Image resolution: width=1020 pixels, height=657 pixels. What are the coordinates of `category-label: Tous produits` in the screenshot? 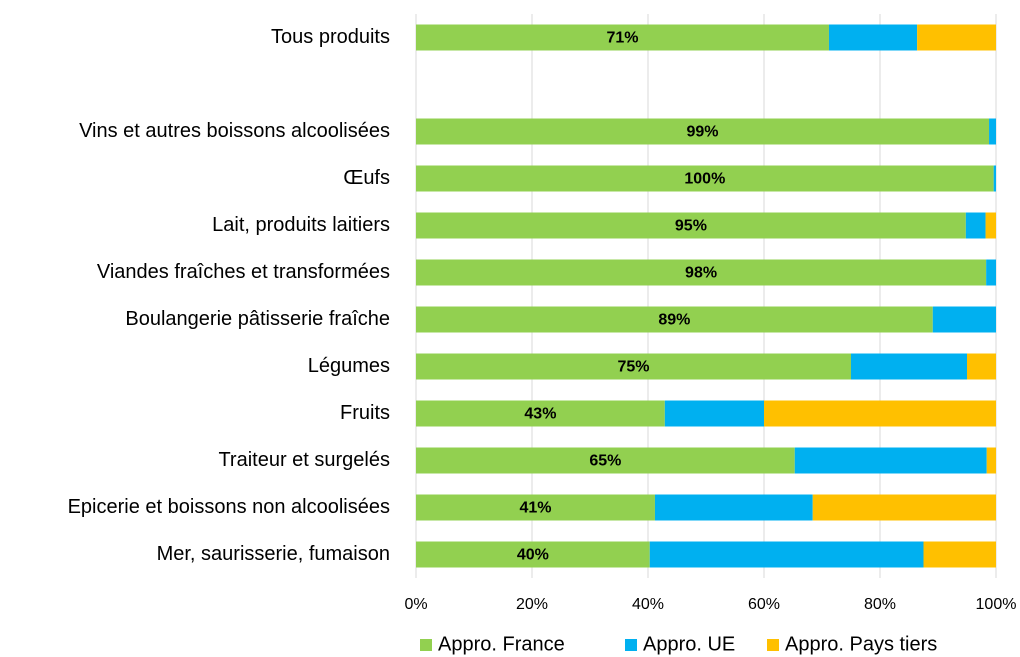 It's located at (330, 37).